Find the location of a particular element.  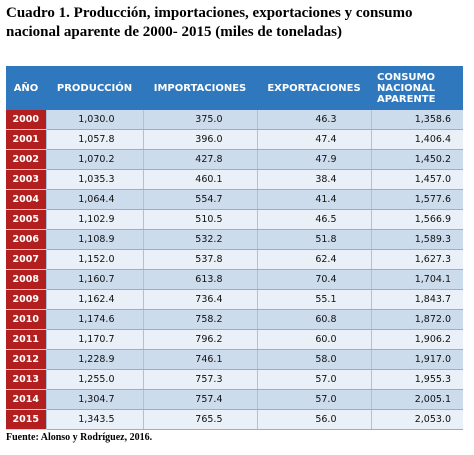

cell-exports: 62.4 is located at coordinates (314, 259).